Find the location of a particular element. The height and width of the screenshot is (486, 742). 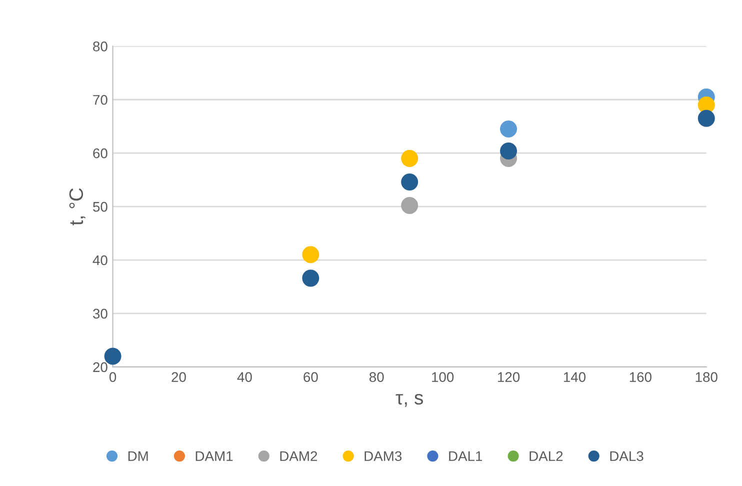

legend-label: DM is located at coordinates (138, 456).